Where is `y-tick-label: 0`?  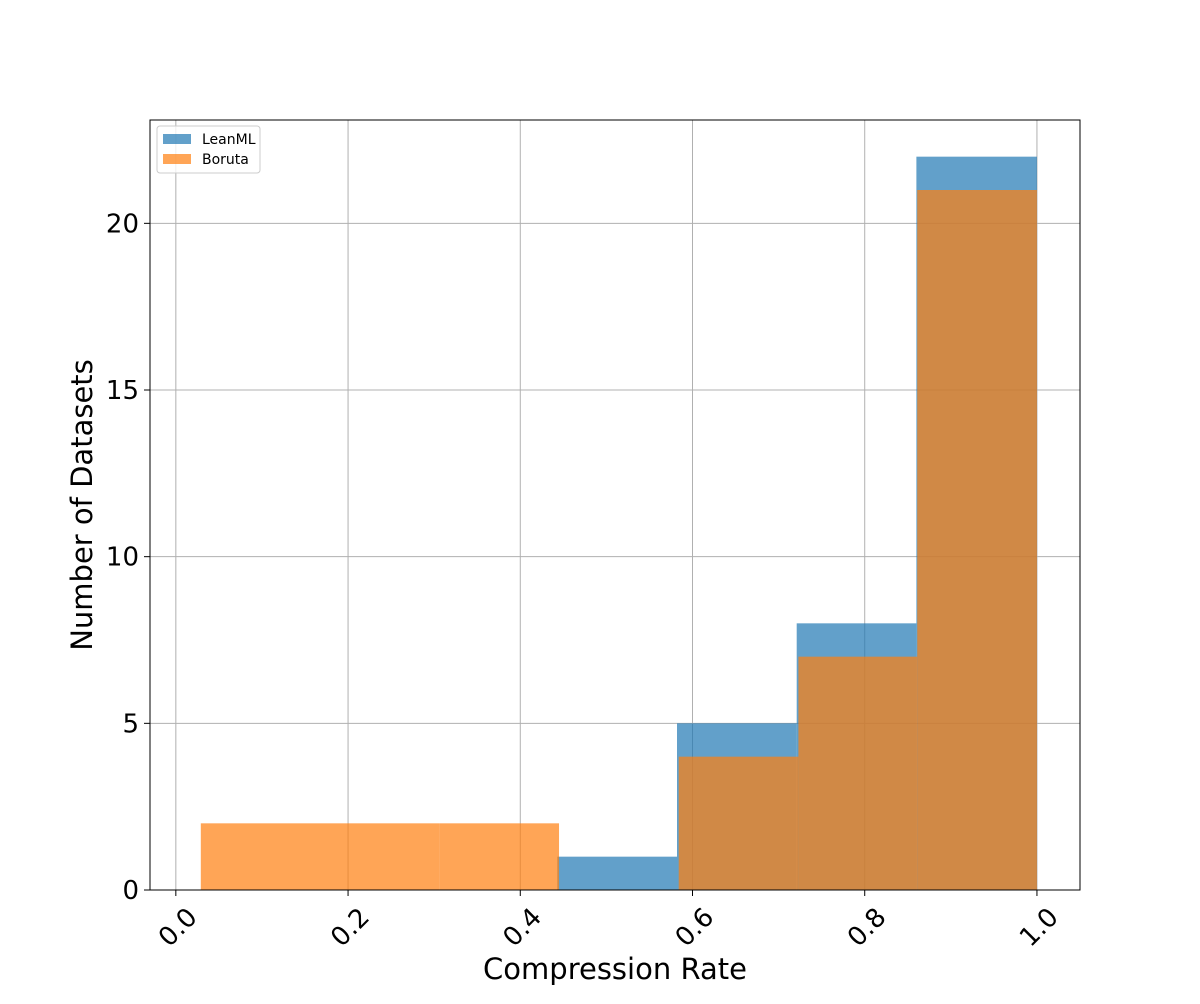
y-tick-label: 0 is located at coordinates (130, 891).